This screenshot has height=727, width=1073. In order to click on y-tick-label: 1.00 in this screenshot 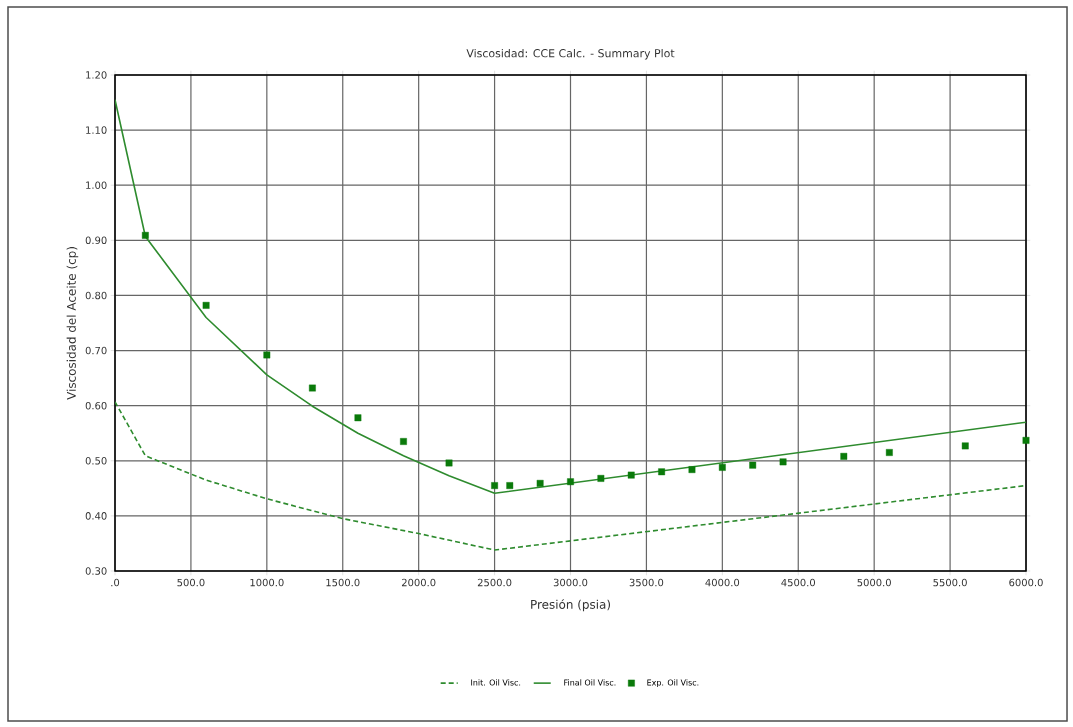, I will do `click(96, 185)`.